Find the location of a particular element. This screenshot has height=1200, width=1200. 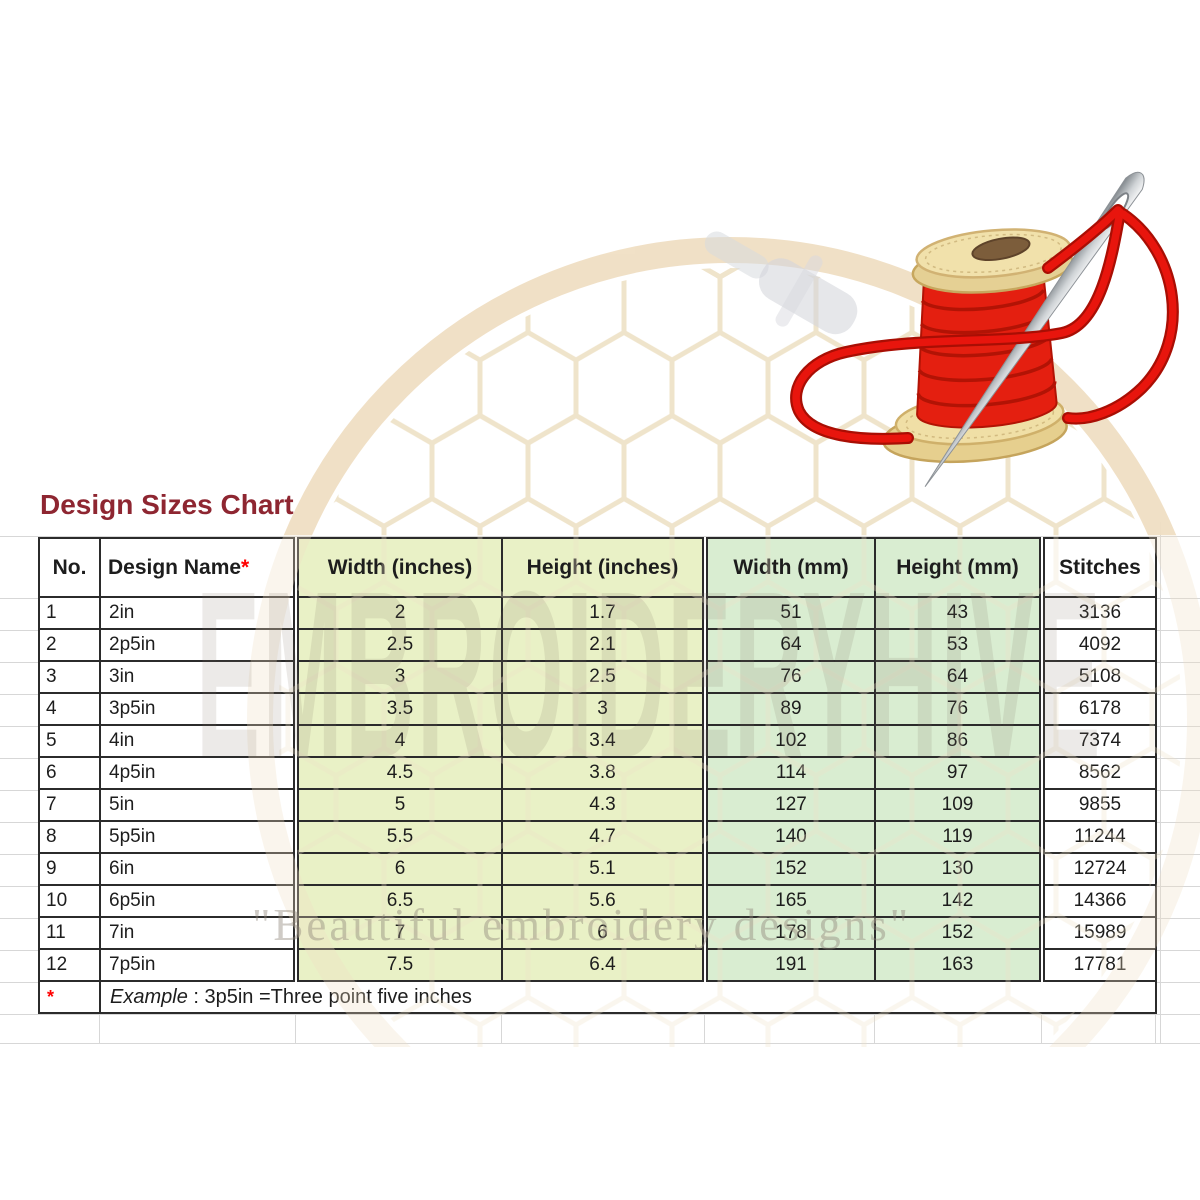

cell-design-name: 4p5in is located at coordinates (198, 773).